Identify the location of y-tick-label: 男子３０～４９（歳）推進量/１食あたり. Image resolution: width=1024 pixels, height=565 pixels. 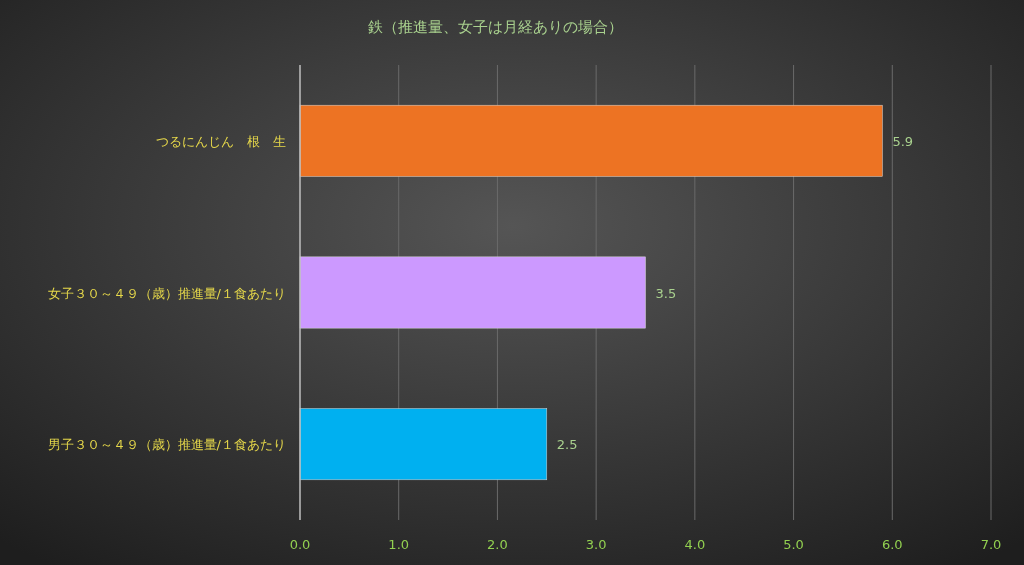
(166, 445).